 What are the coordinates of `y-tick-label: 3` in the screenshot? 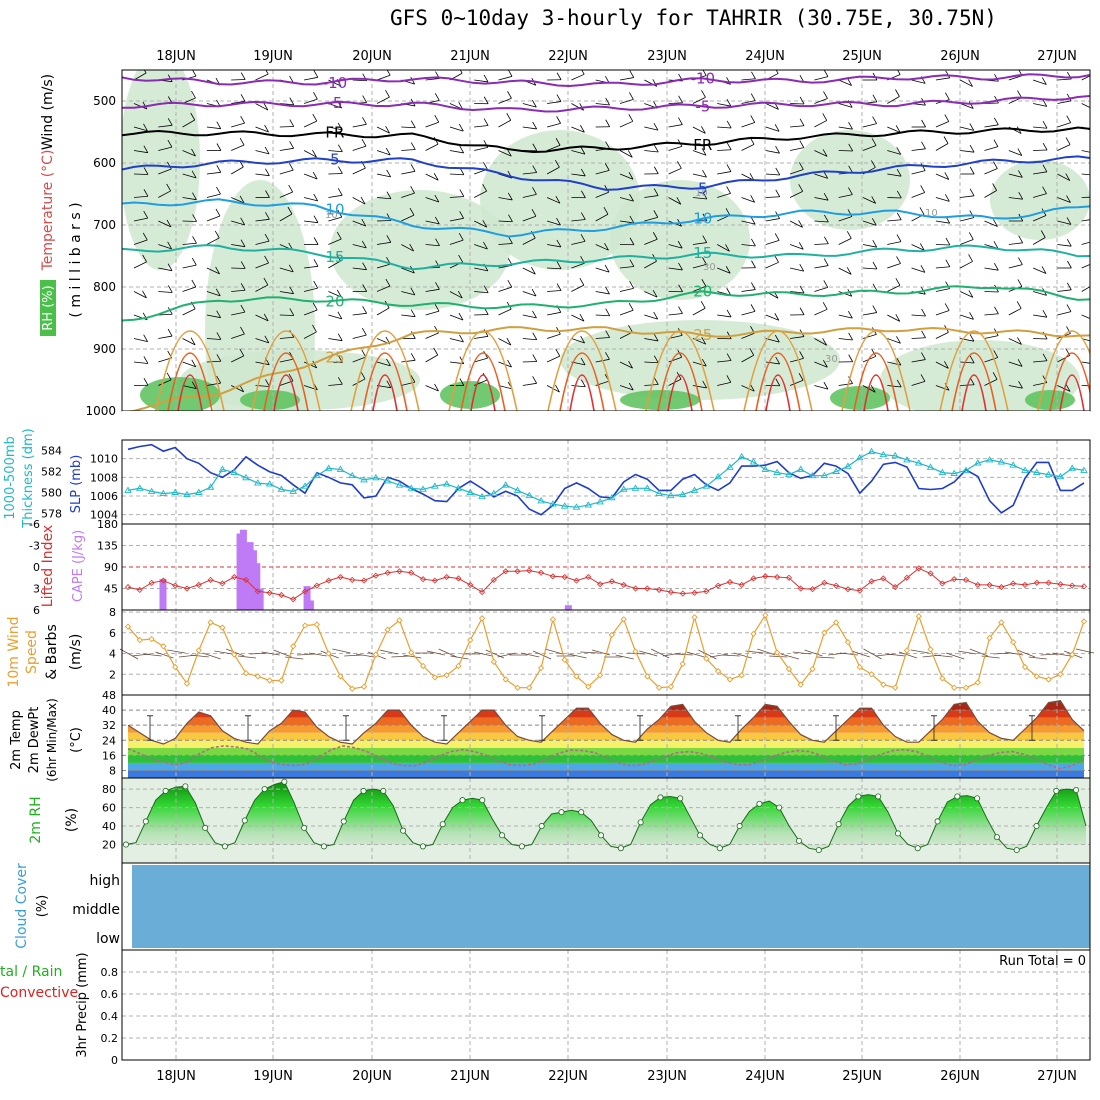 It's located at (36, 589).